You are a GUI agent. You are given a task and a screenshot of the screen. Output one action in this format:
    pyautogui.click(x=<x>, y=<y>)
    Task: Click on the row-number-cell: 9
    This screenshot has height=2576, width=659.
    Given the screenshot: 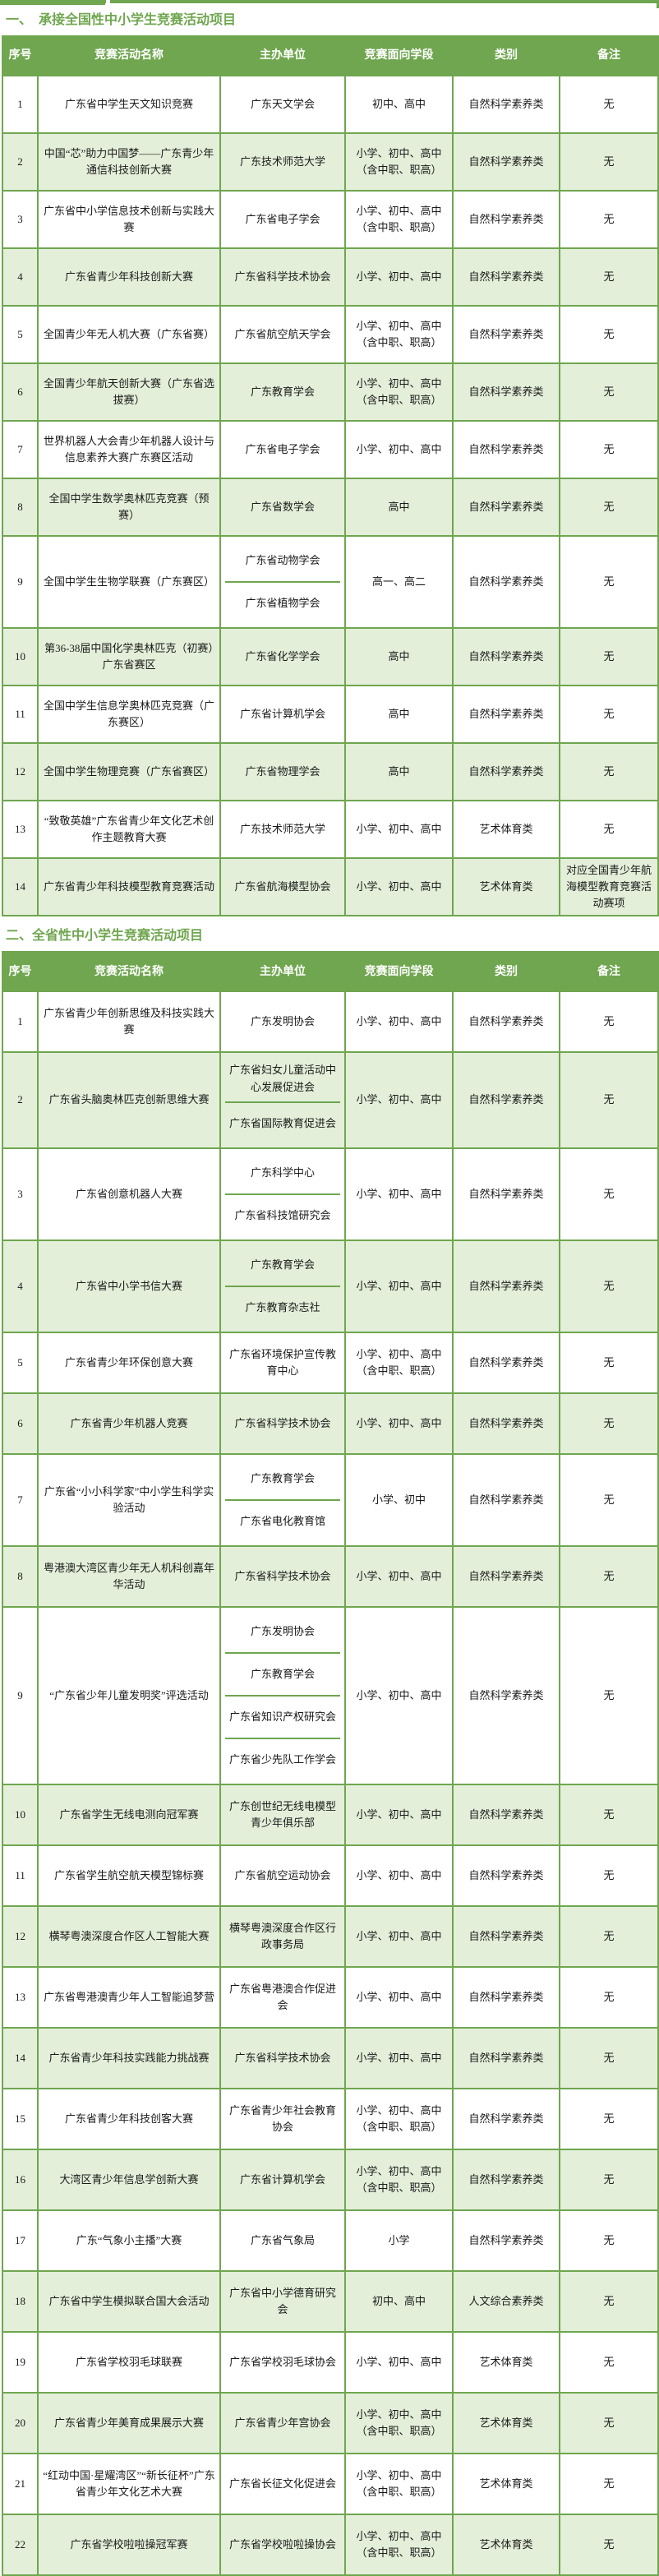 What is the action you would take?
    pyautogui.click(x=20, y=582)
    